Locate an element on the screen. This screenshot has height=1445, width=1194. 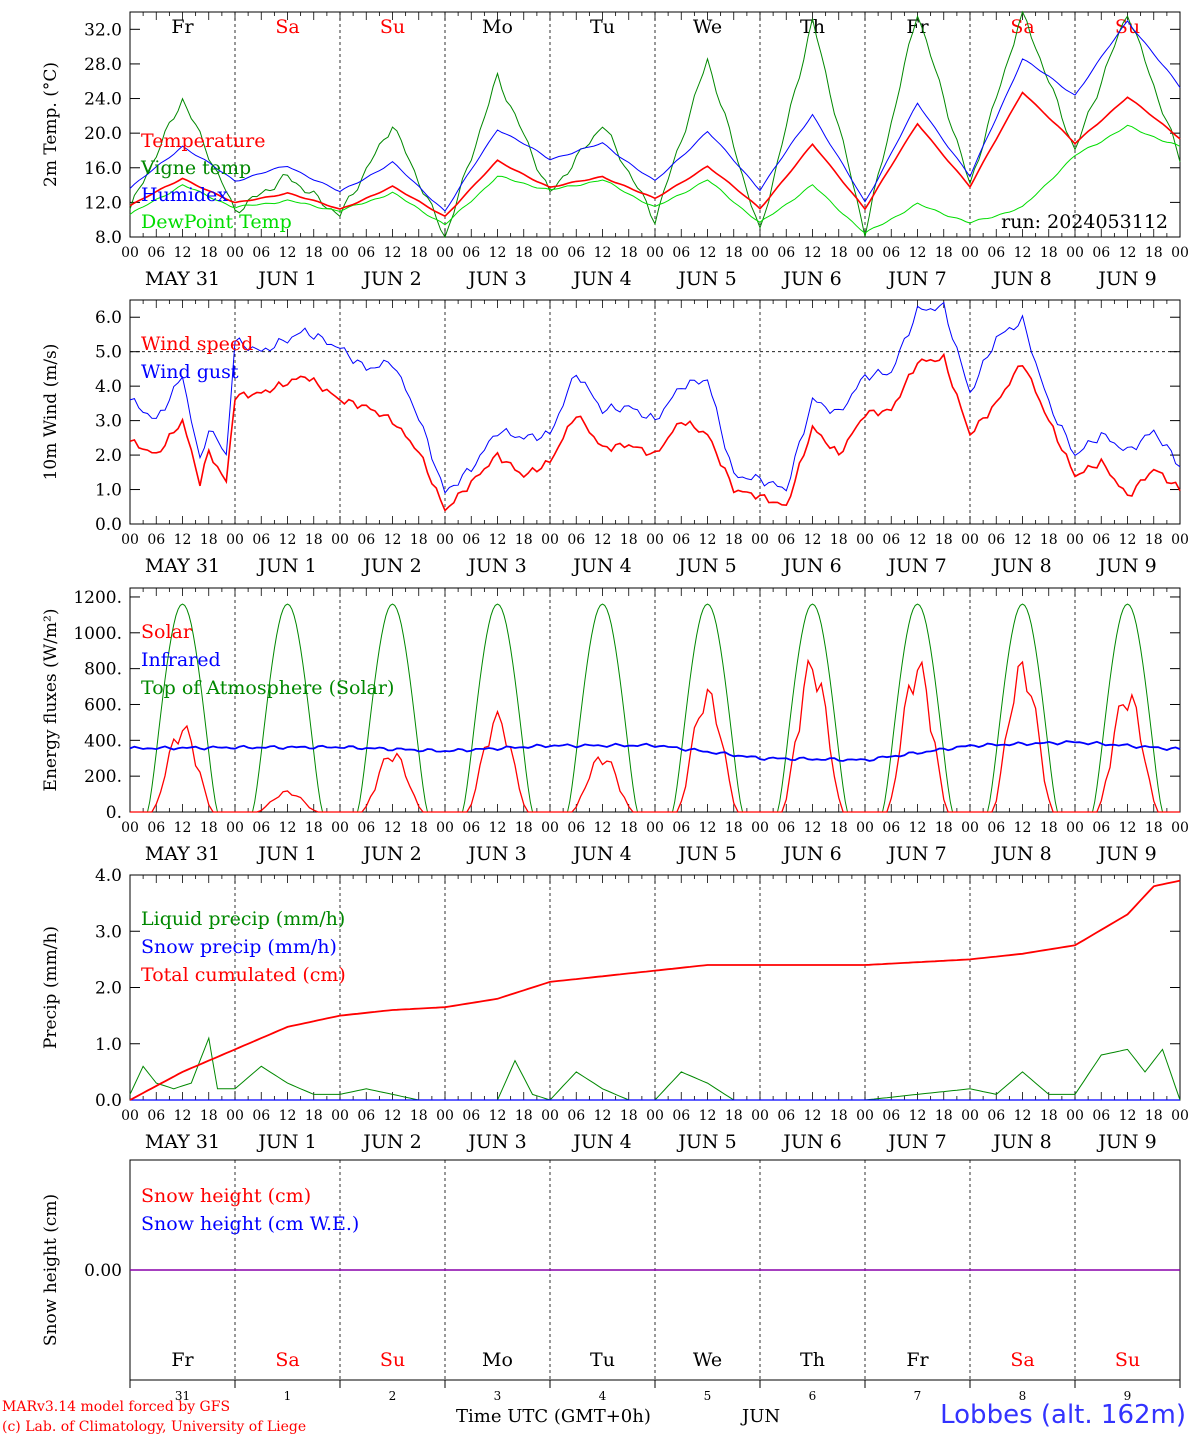
y-tick-label: 1000. is located at coordinates (97, 634).